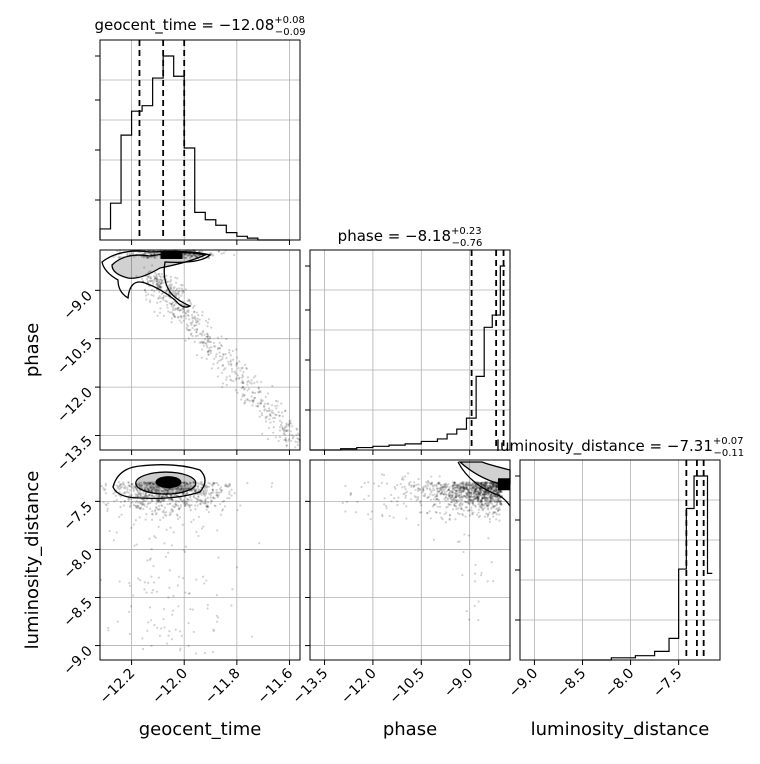 The height and width of the screenshot is (764, 760). I want to click on y-tick-label-luminosity_distance: −8.5, so click(77, 612).